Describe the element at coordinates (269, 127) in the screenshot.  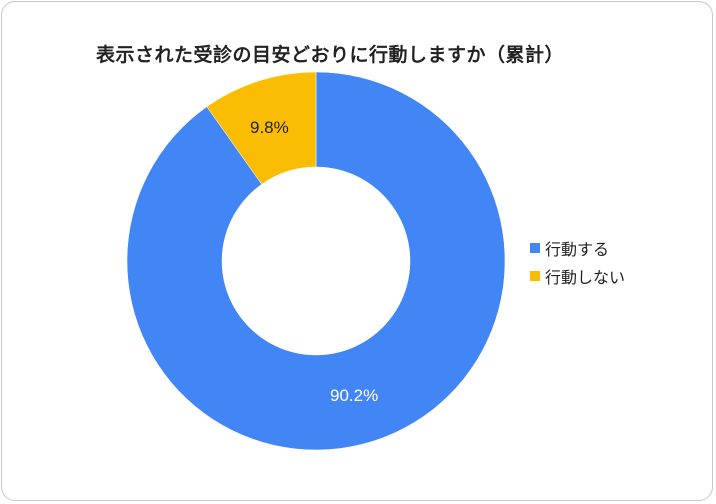
I see `data-label-not-act: 9.8%` at that location.